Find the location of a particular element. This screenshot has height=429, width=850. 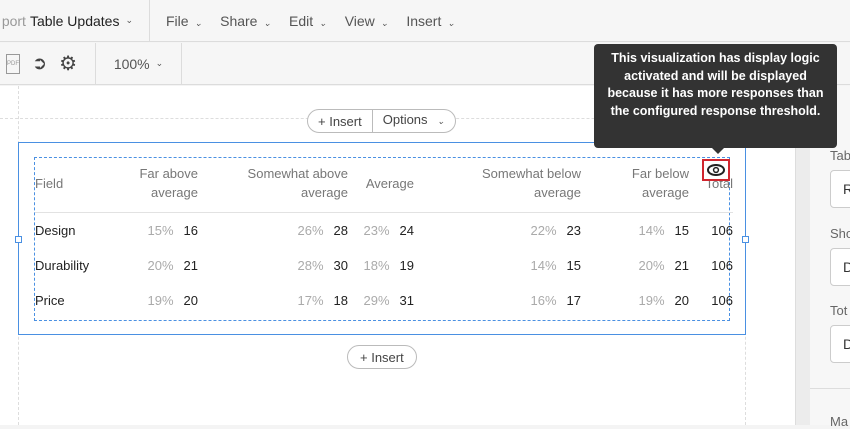

table-cell: 22% 23 is located at coordinates (556, 230).